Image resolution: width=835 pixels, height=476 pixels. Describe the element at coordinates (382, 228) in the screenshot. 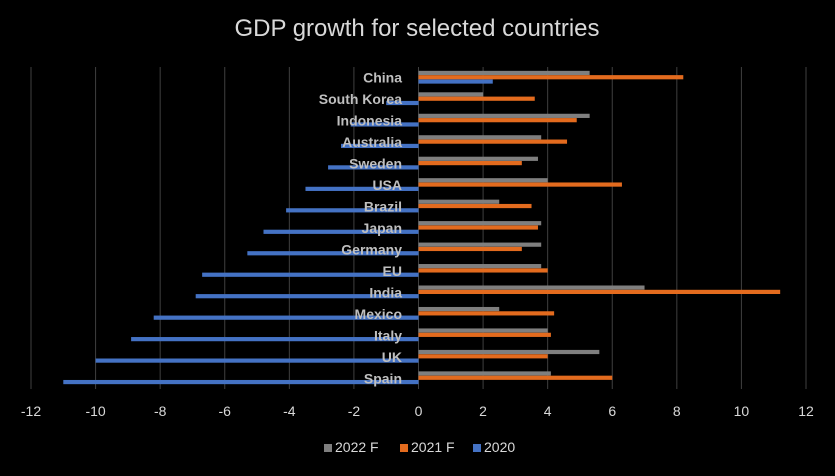

I see `category-label: Japan` at that location.